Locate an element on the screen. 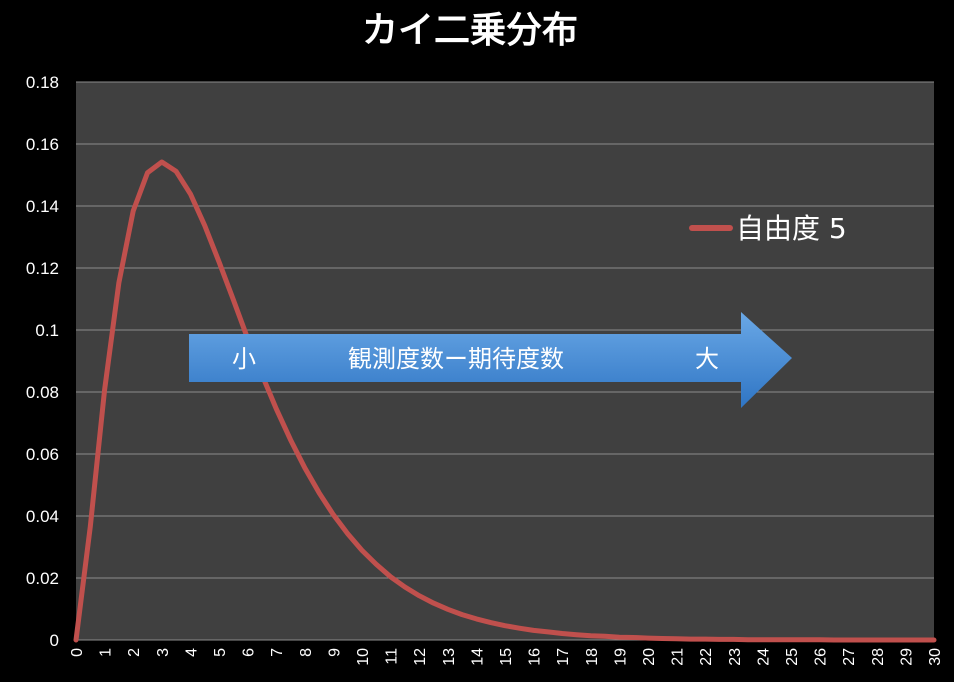 The width and height of the screenshot is (954, 682). x-tick-label: 11 is located at coordinates (392, 656).